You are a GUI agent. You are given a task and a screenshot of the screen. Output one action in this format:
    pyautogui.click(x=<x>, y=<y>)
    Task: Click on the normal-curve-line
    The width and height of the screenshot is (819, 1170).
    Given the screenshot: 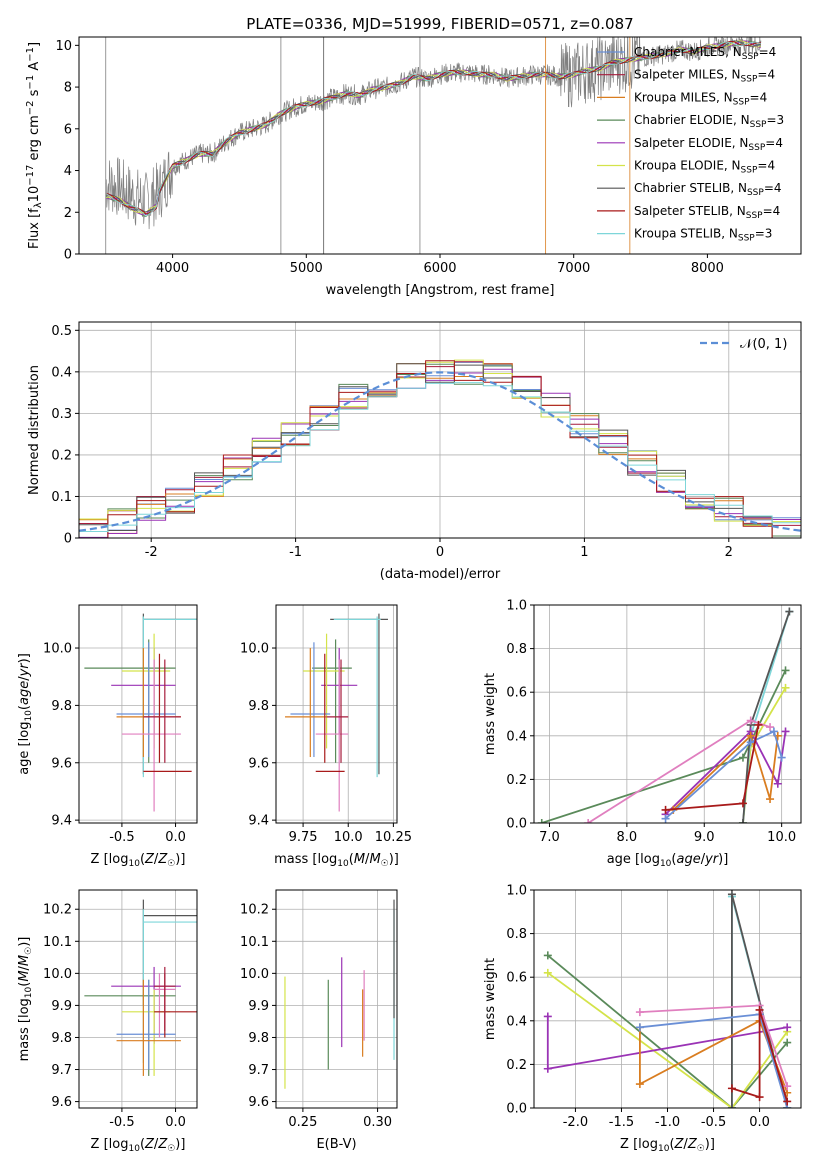 What is the action you would take?
    pyautogui.click(x=440, y=451)
    